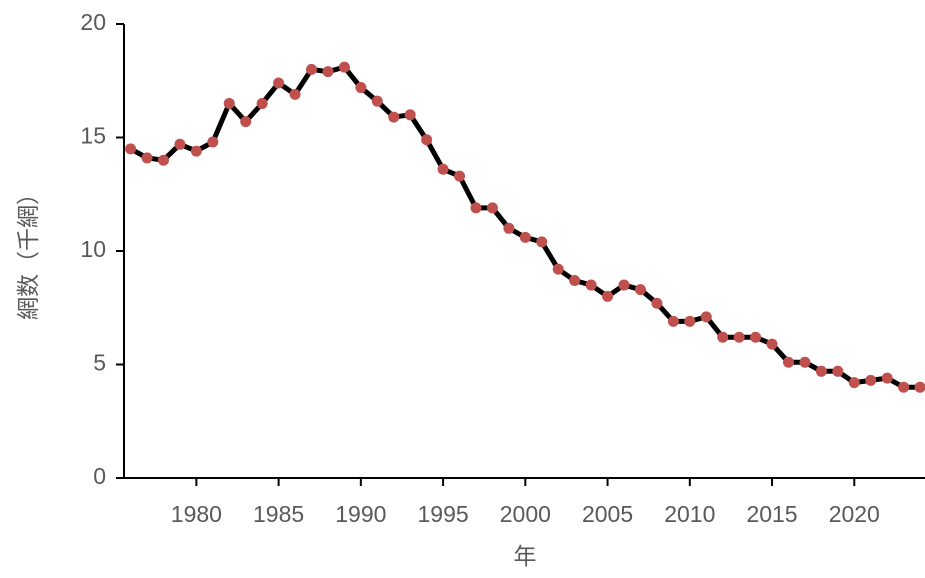  Describe the element at coordinates (93, 136) in the screenshot. I see `y-tick-label: 15` at that location.